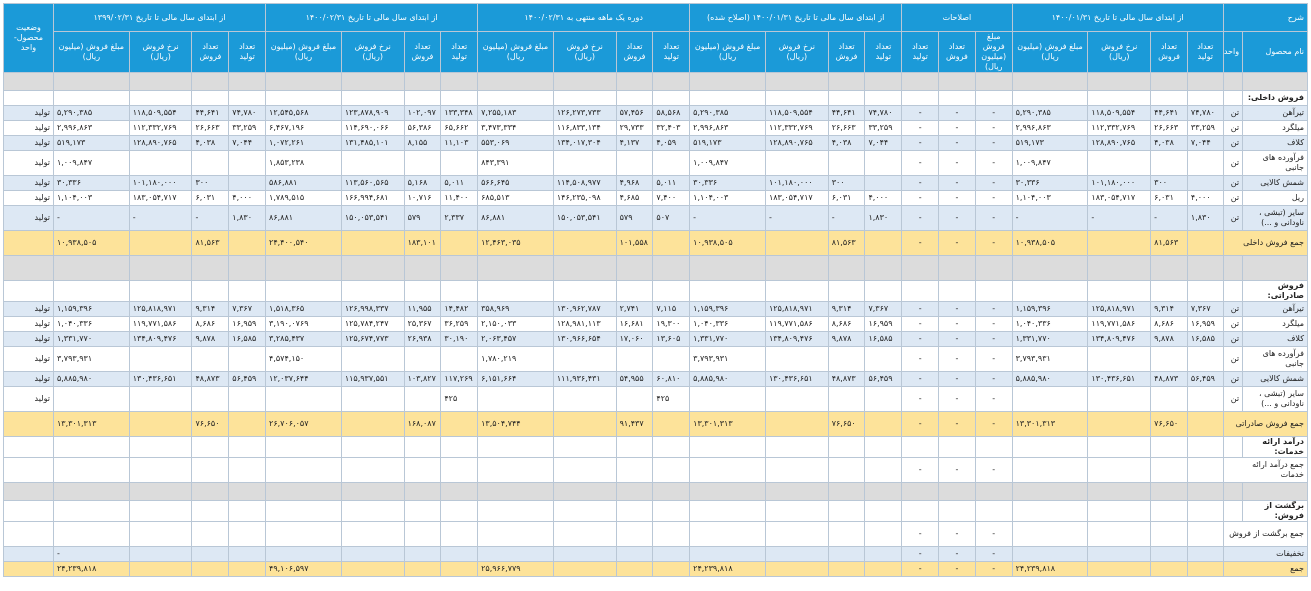 This screenshot has width=1311, height=591. Describe the element at coordinates (303, 113) in the screenshot. I see `value-cell: ۱۲,۵۴۵,۵۶۸` at that location.